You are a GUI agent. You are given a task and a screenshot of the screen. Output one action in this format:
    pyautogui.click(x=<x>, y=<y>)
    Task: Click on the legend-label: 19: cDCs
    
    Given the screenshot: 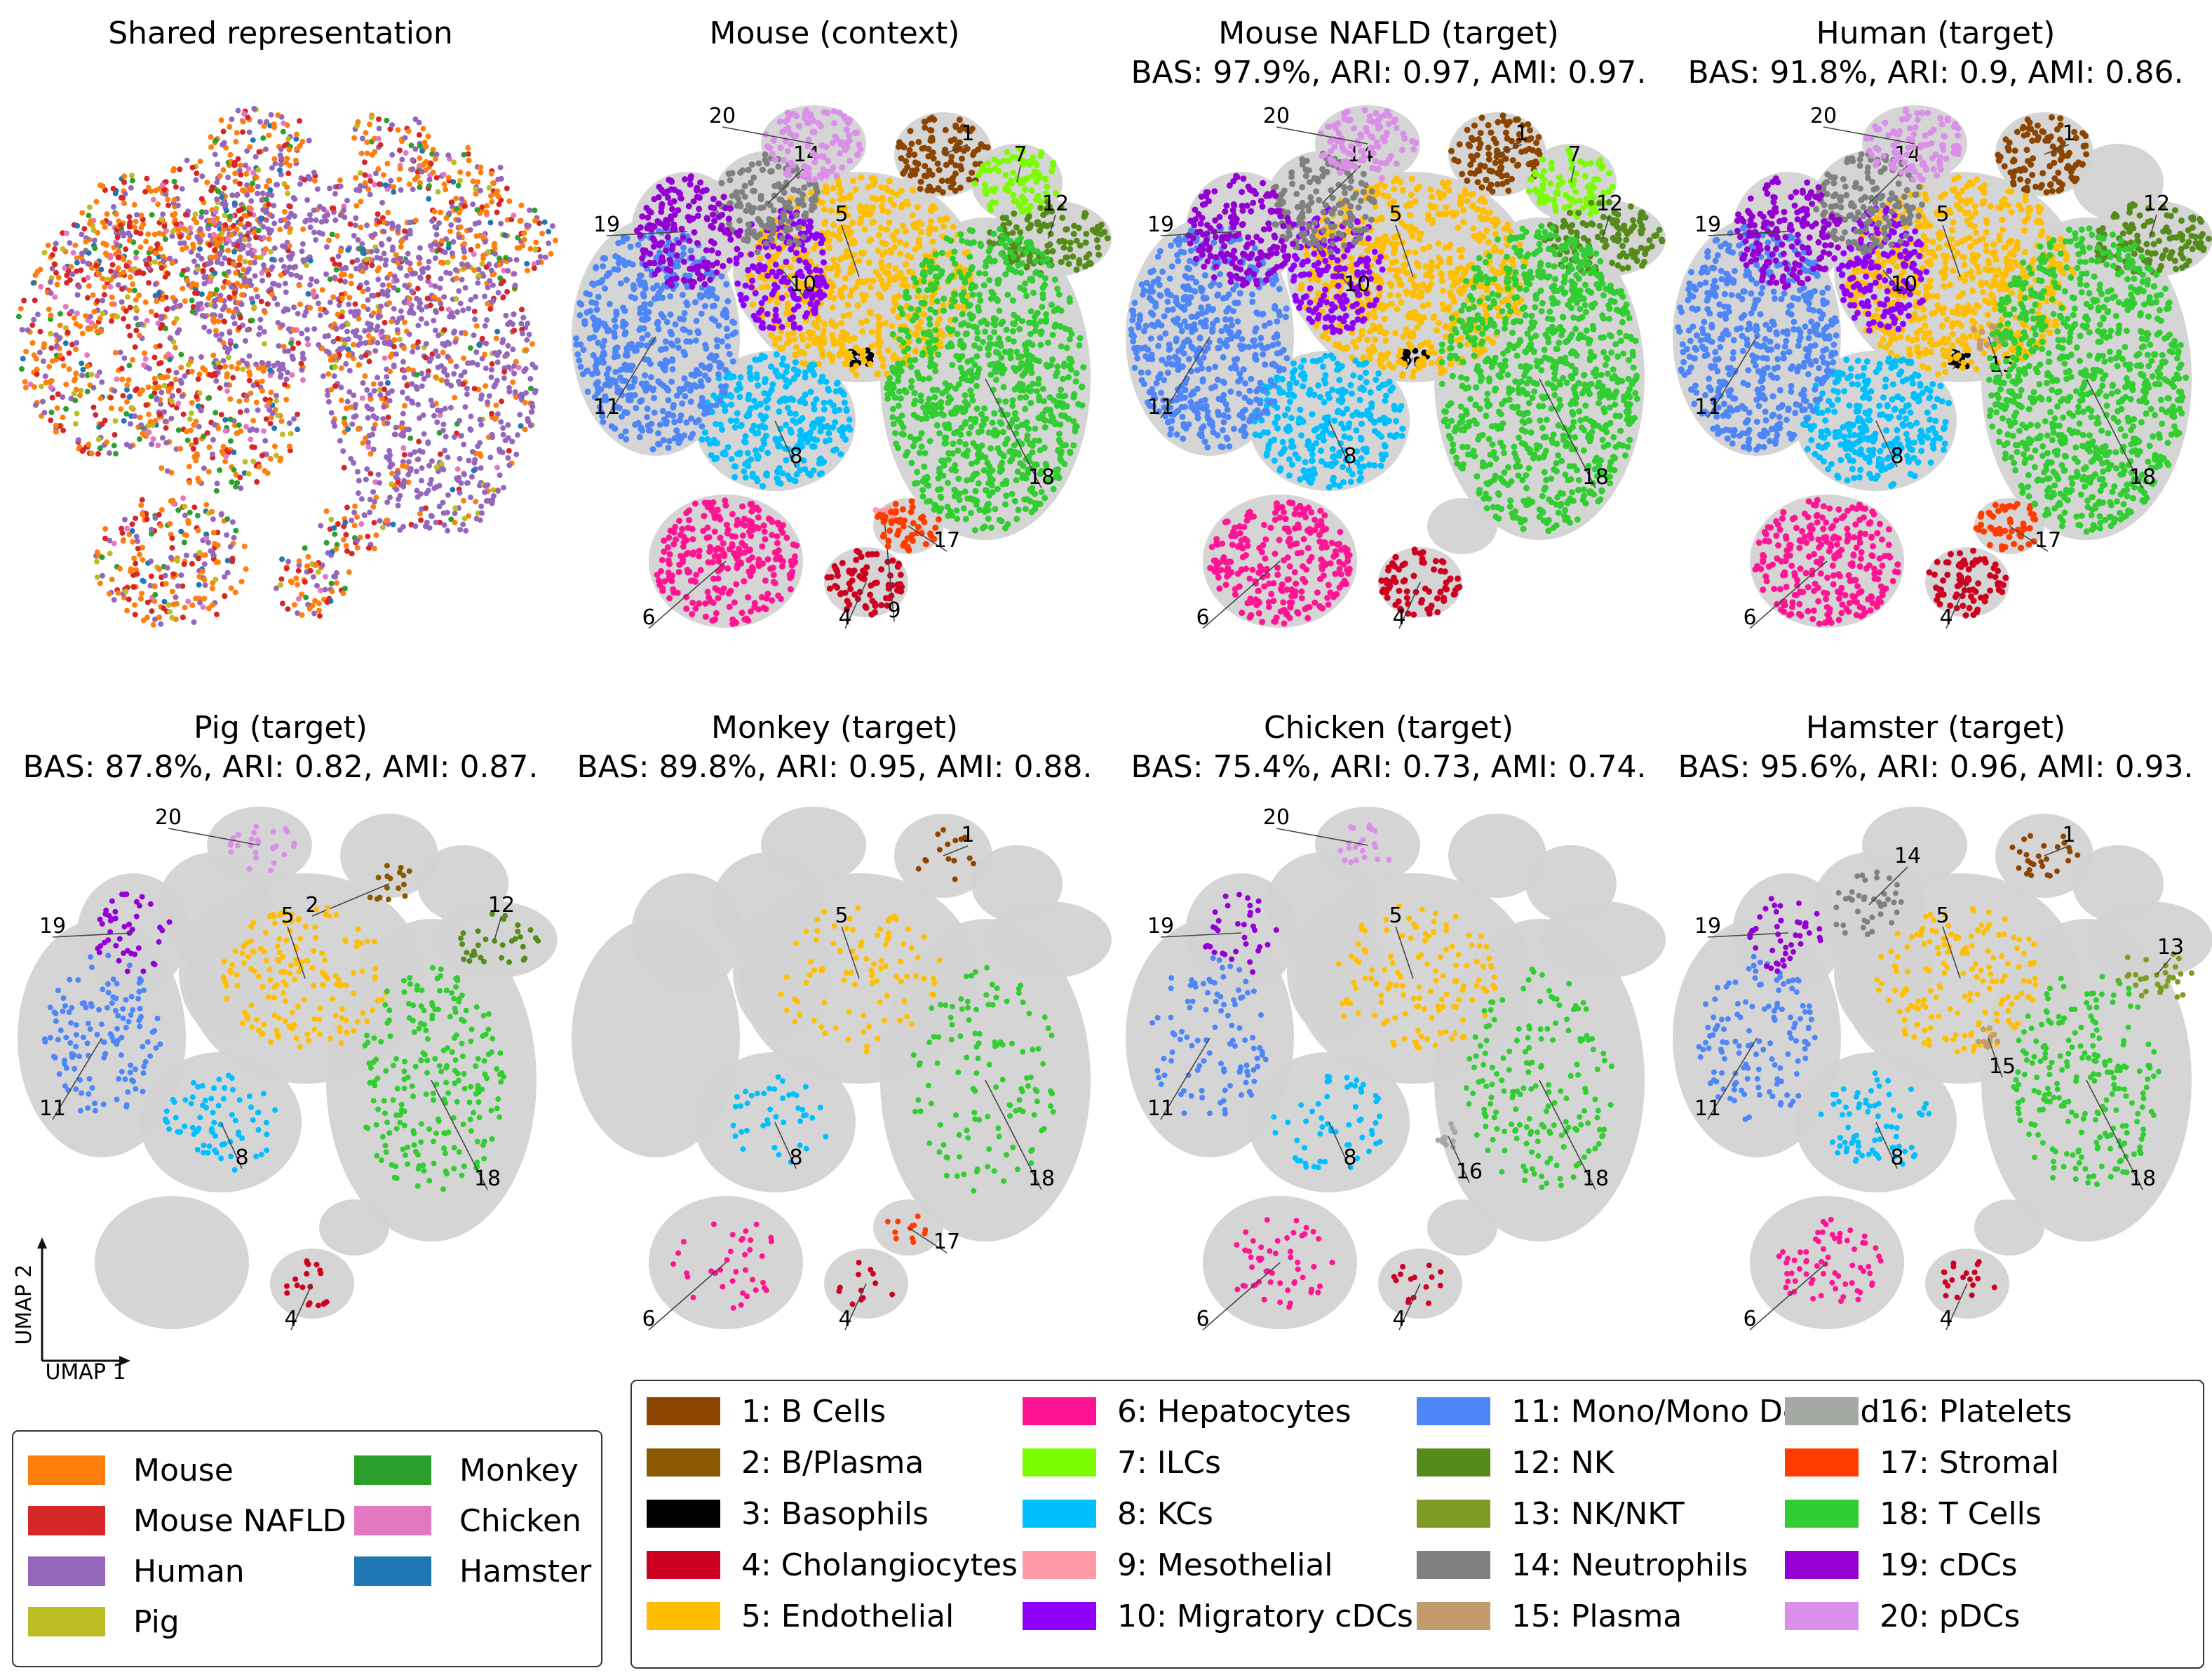 What is the action you would take?
    pyautogui.click(x=1949, y=1565)
    